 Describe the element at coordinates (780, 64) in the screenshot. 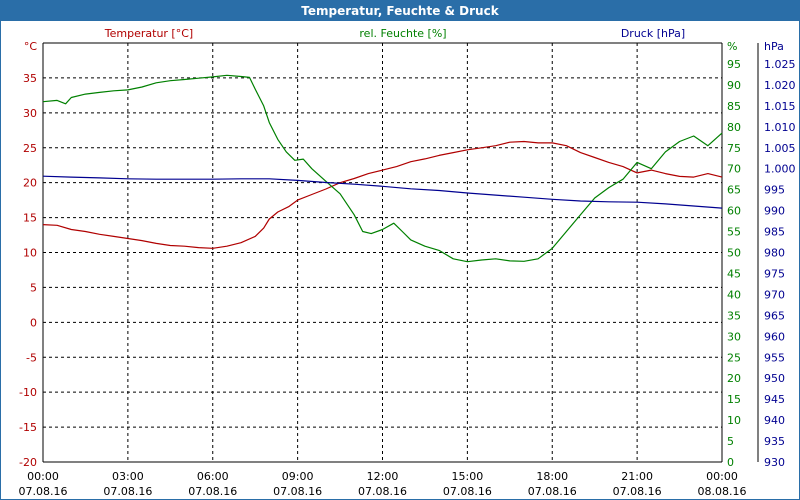

I see `pressure-tick: 1.025` at that location.